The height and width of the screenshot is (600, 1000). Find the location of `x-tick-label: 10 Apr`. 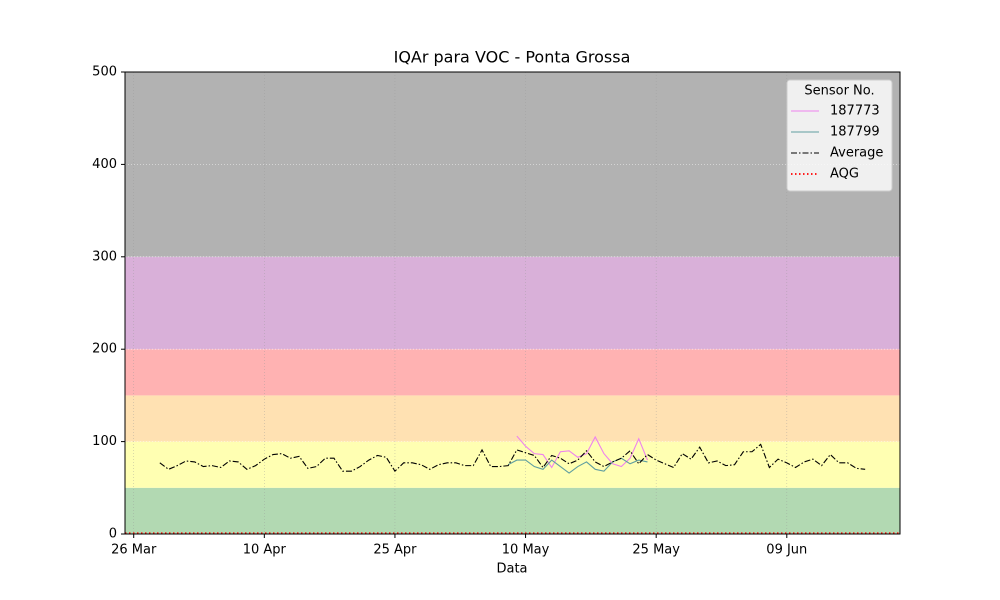

x-tick-label: 10 Apr is located at coordinates (265, 550).